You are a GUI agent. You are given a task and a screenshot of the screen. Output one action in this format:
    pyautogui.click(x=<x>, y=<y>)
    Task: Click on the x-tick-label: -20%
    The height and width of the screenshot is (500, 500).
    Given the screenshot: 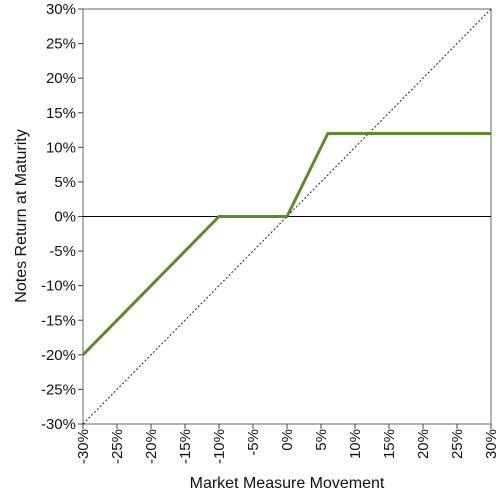 What is the action you would take?
    pyautogui.click(x=151, y=446)
    